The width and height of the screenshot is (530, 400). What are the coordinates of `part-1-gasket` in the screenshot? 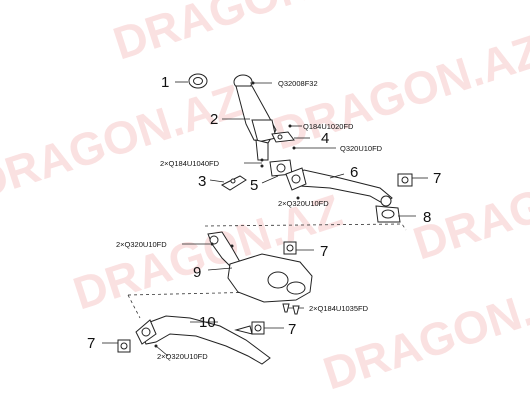 It's located at (191, 81).